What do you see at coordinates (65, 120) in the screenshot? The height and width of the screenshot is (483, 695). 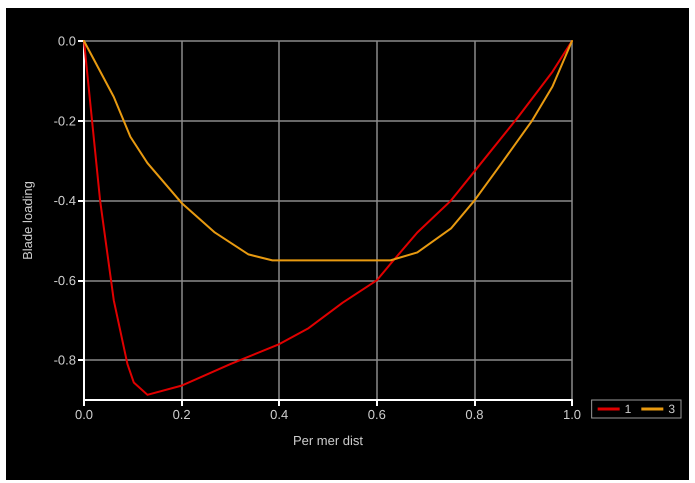 I see `y-tick-label: -0.2` at bounding box center [65, 120].